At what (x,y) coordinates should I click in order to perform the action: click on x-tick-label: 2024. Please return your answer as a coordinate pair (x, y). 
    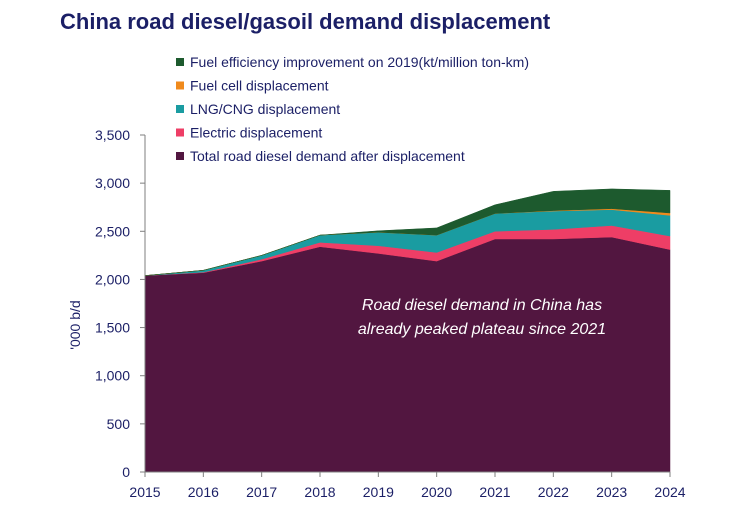
    Looking at the image, I should click on (669, 492).